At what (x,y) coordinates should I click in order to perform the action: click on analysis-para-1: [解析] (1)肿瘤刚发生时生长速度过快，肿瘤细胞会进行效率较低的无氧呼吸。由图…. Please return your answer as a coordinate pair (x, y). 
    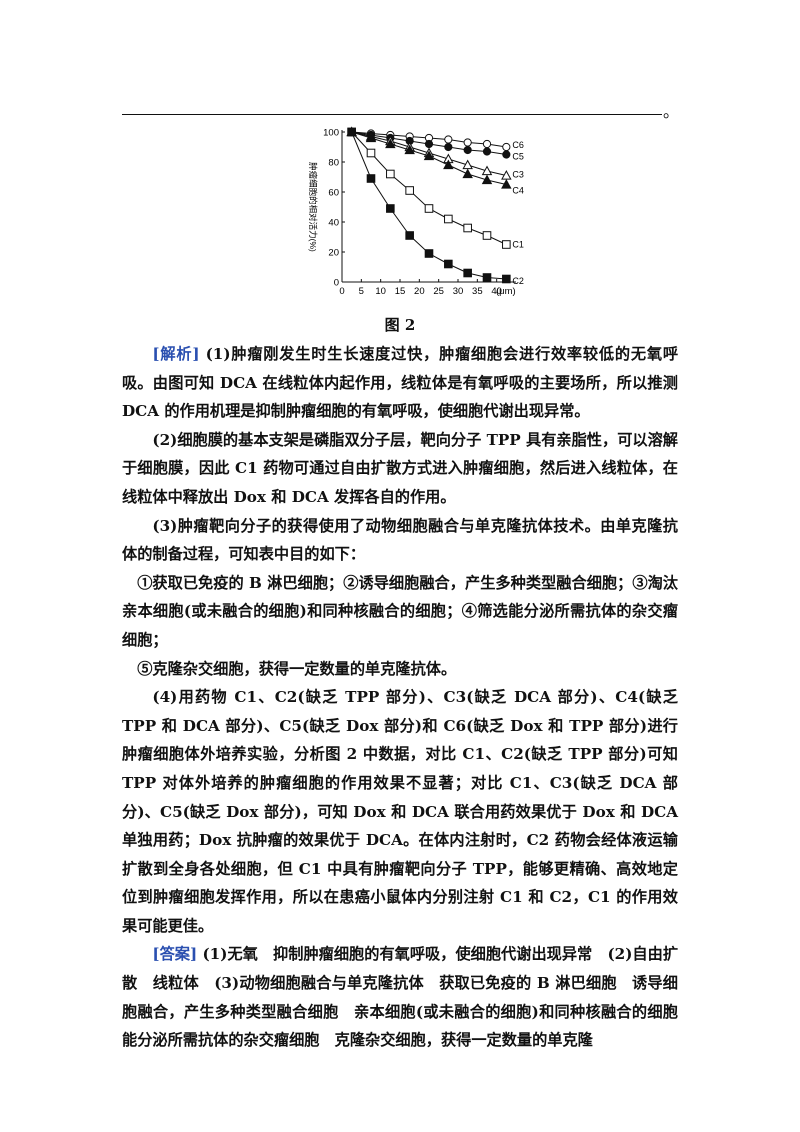
    Looking at the image, I should click on (400, 383).